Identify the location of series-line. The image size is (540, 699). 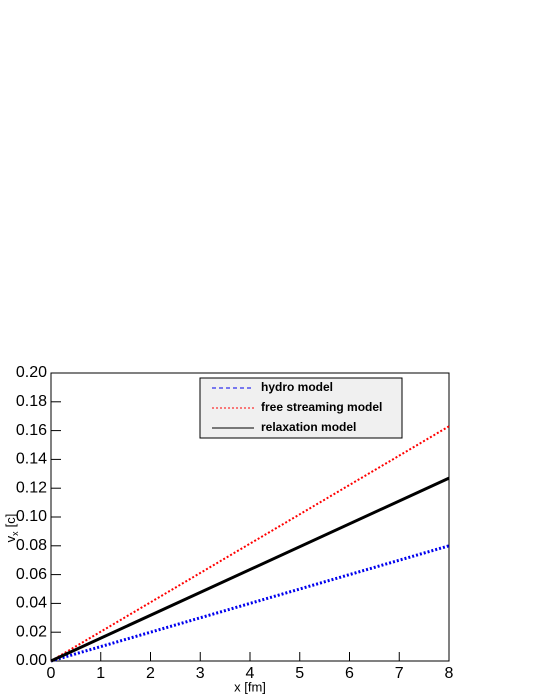
(250, 603).